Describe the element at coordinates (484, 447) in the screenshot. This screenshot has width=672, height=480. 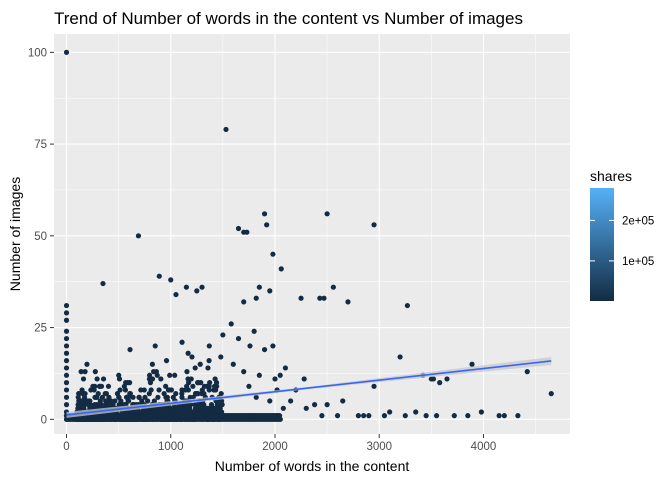
I see `x-tick-label: 4000` at that location.